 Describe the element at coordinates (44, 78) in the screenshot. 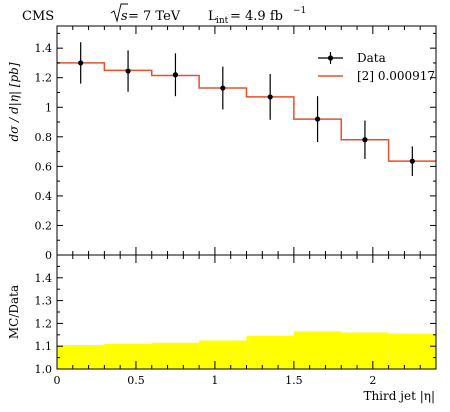

I see `main-y-tick-label: 1.2` at that location.